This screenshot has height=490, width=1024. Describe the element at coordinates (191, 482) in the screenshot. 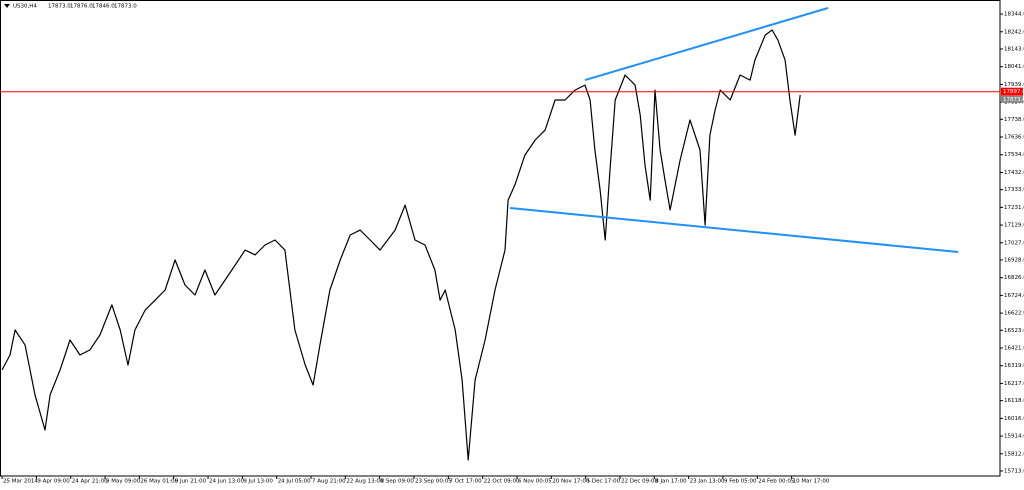

I see `x-tick-label: 9 Jun 21:00` at that location.